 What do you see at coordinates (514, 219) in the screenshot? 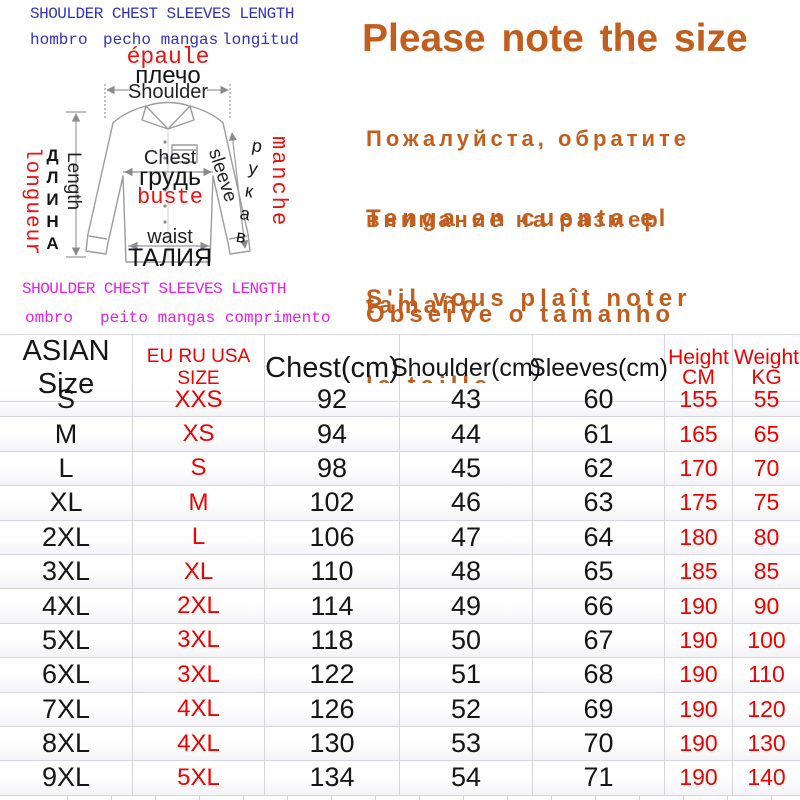
I see `notice-russian-line2: внимание на размер` at bounding box center [514, 219].